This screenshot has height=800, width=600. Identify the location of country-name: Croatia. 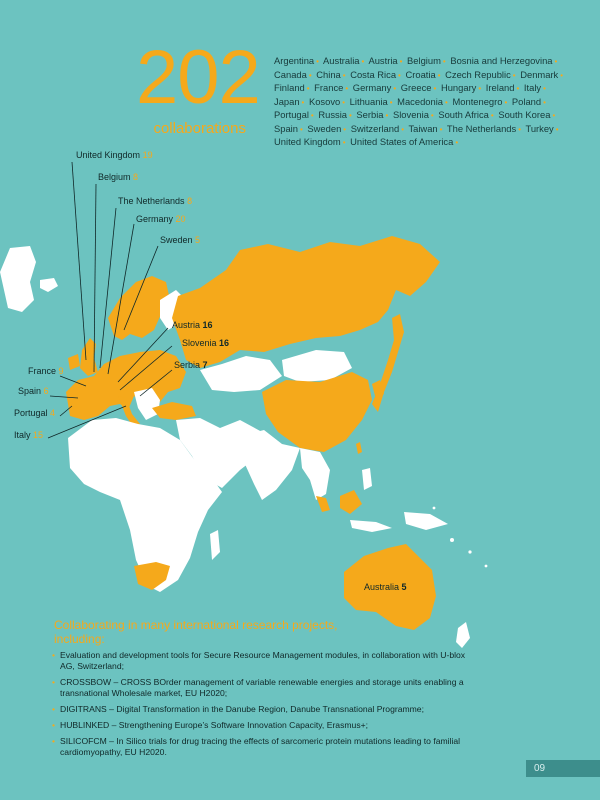
(420, 74).